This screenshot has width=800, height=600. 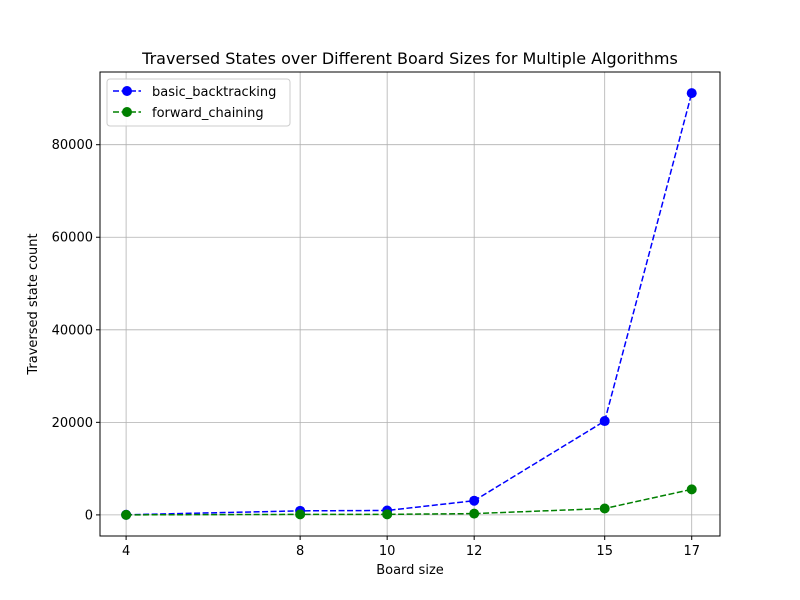 What do you see at coordinates (208, 113) in the screenshot?
I see `legend-label-forward-chaining: forward_chaining` at bounding box center [208, 113].